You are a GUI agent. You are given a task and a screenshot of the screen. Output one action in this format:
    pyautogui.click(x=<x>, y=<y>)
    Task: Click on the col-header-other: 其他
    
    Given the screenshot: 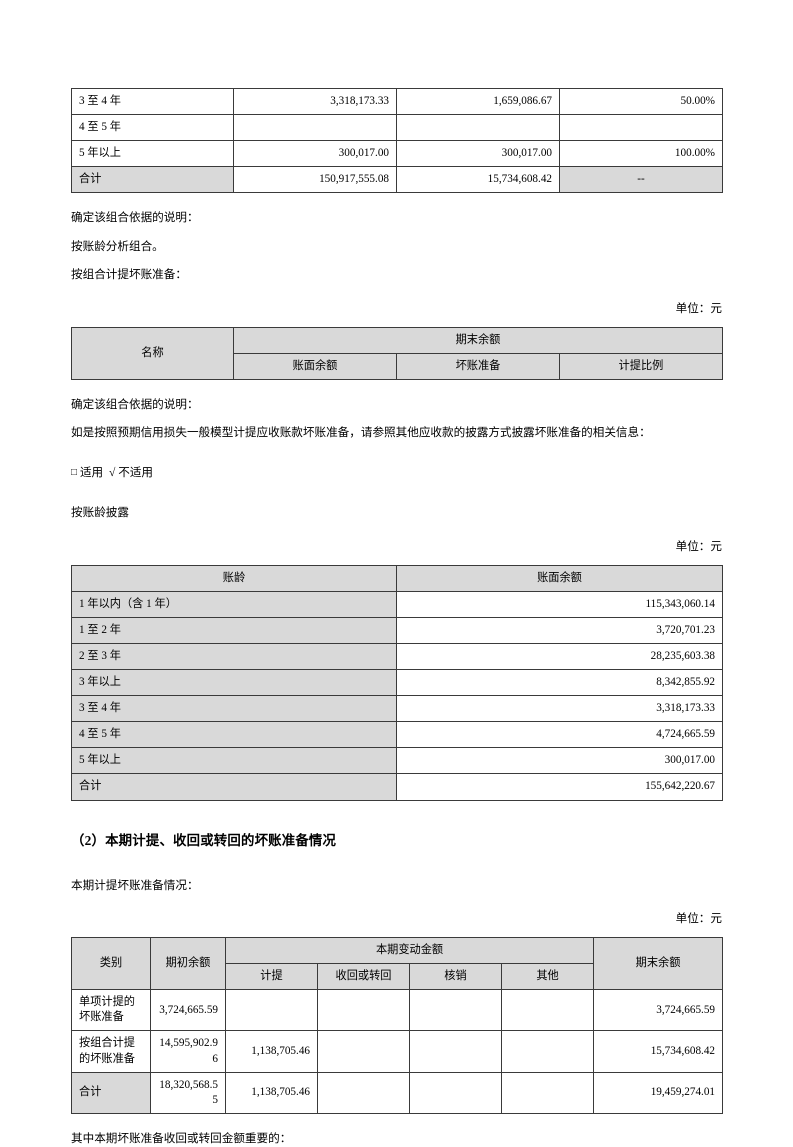 What is the action you would take?
    pyautogui.click(x=547, y=977)
    